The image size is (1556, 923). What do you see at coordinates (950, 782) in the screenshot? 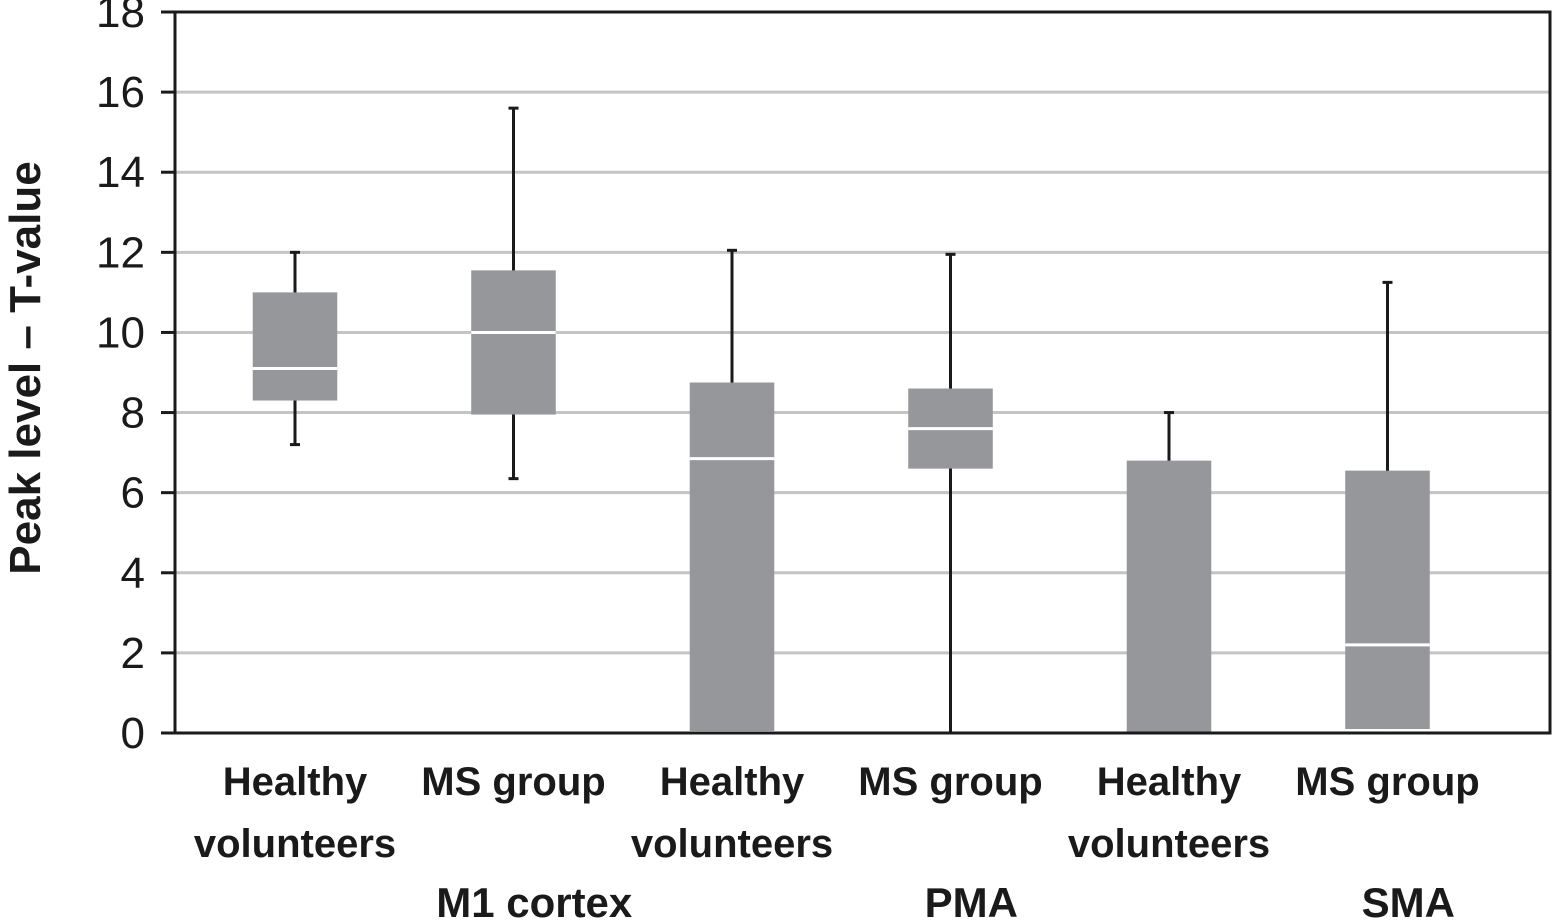
I see `category-label-g1-b1-0: MS group` at bounding box center [950, 782].